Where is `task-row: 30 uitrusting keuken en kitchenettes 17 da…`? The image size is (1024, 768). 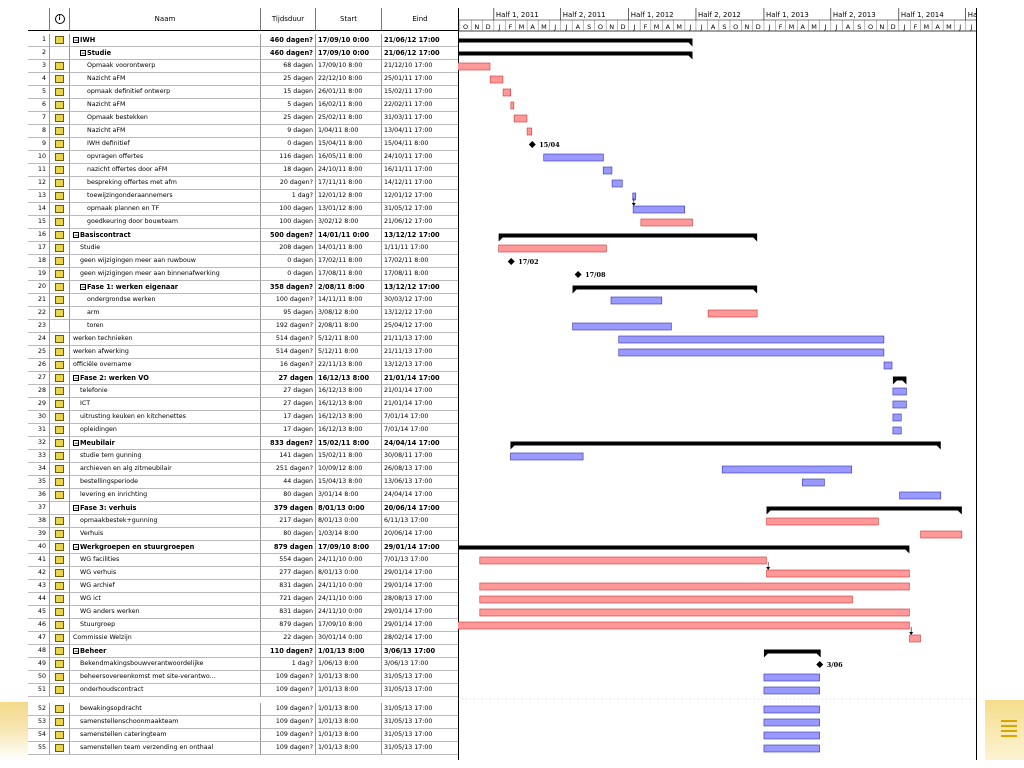
task-row: 30 uitrusting keuken en kitchenettes 17 da… is located at coordinates (243, 417).